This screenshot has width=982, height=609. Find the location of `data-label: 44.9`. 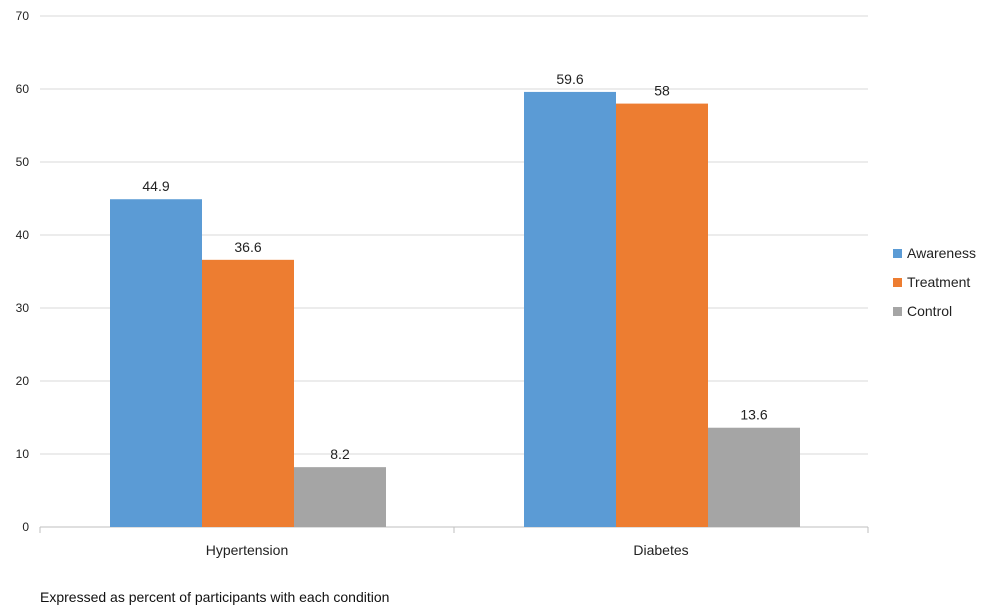

data-label: 44.9 is located at coordinates (155, 186).